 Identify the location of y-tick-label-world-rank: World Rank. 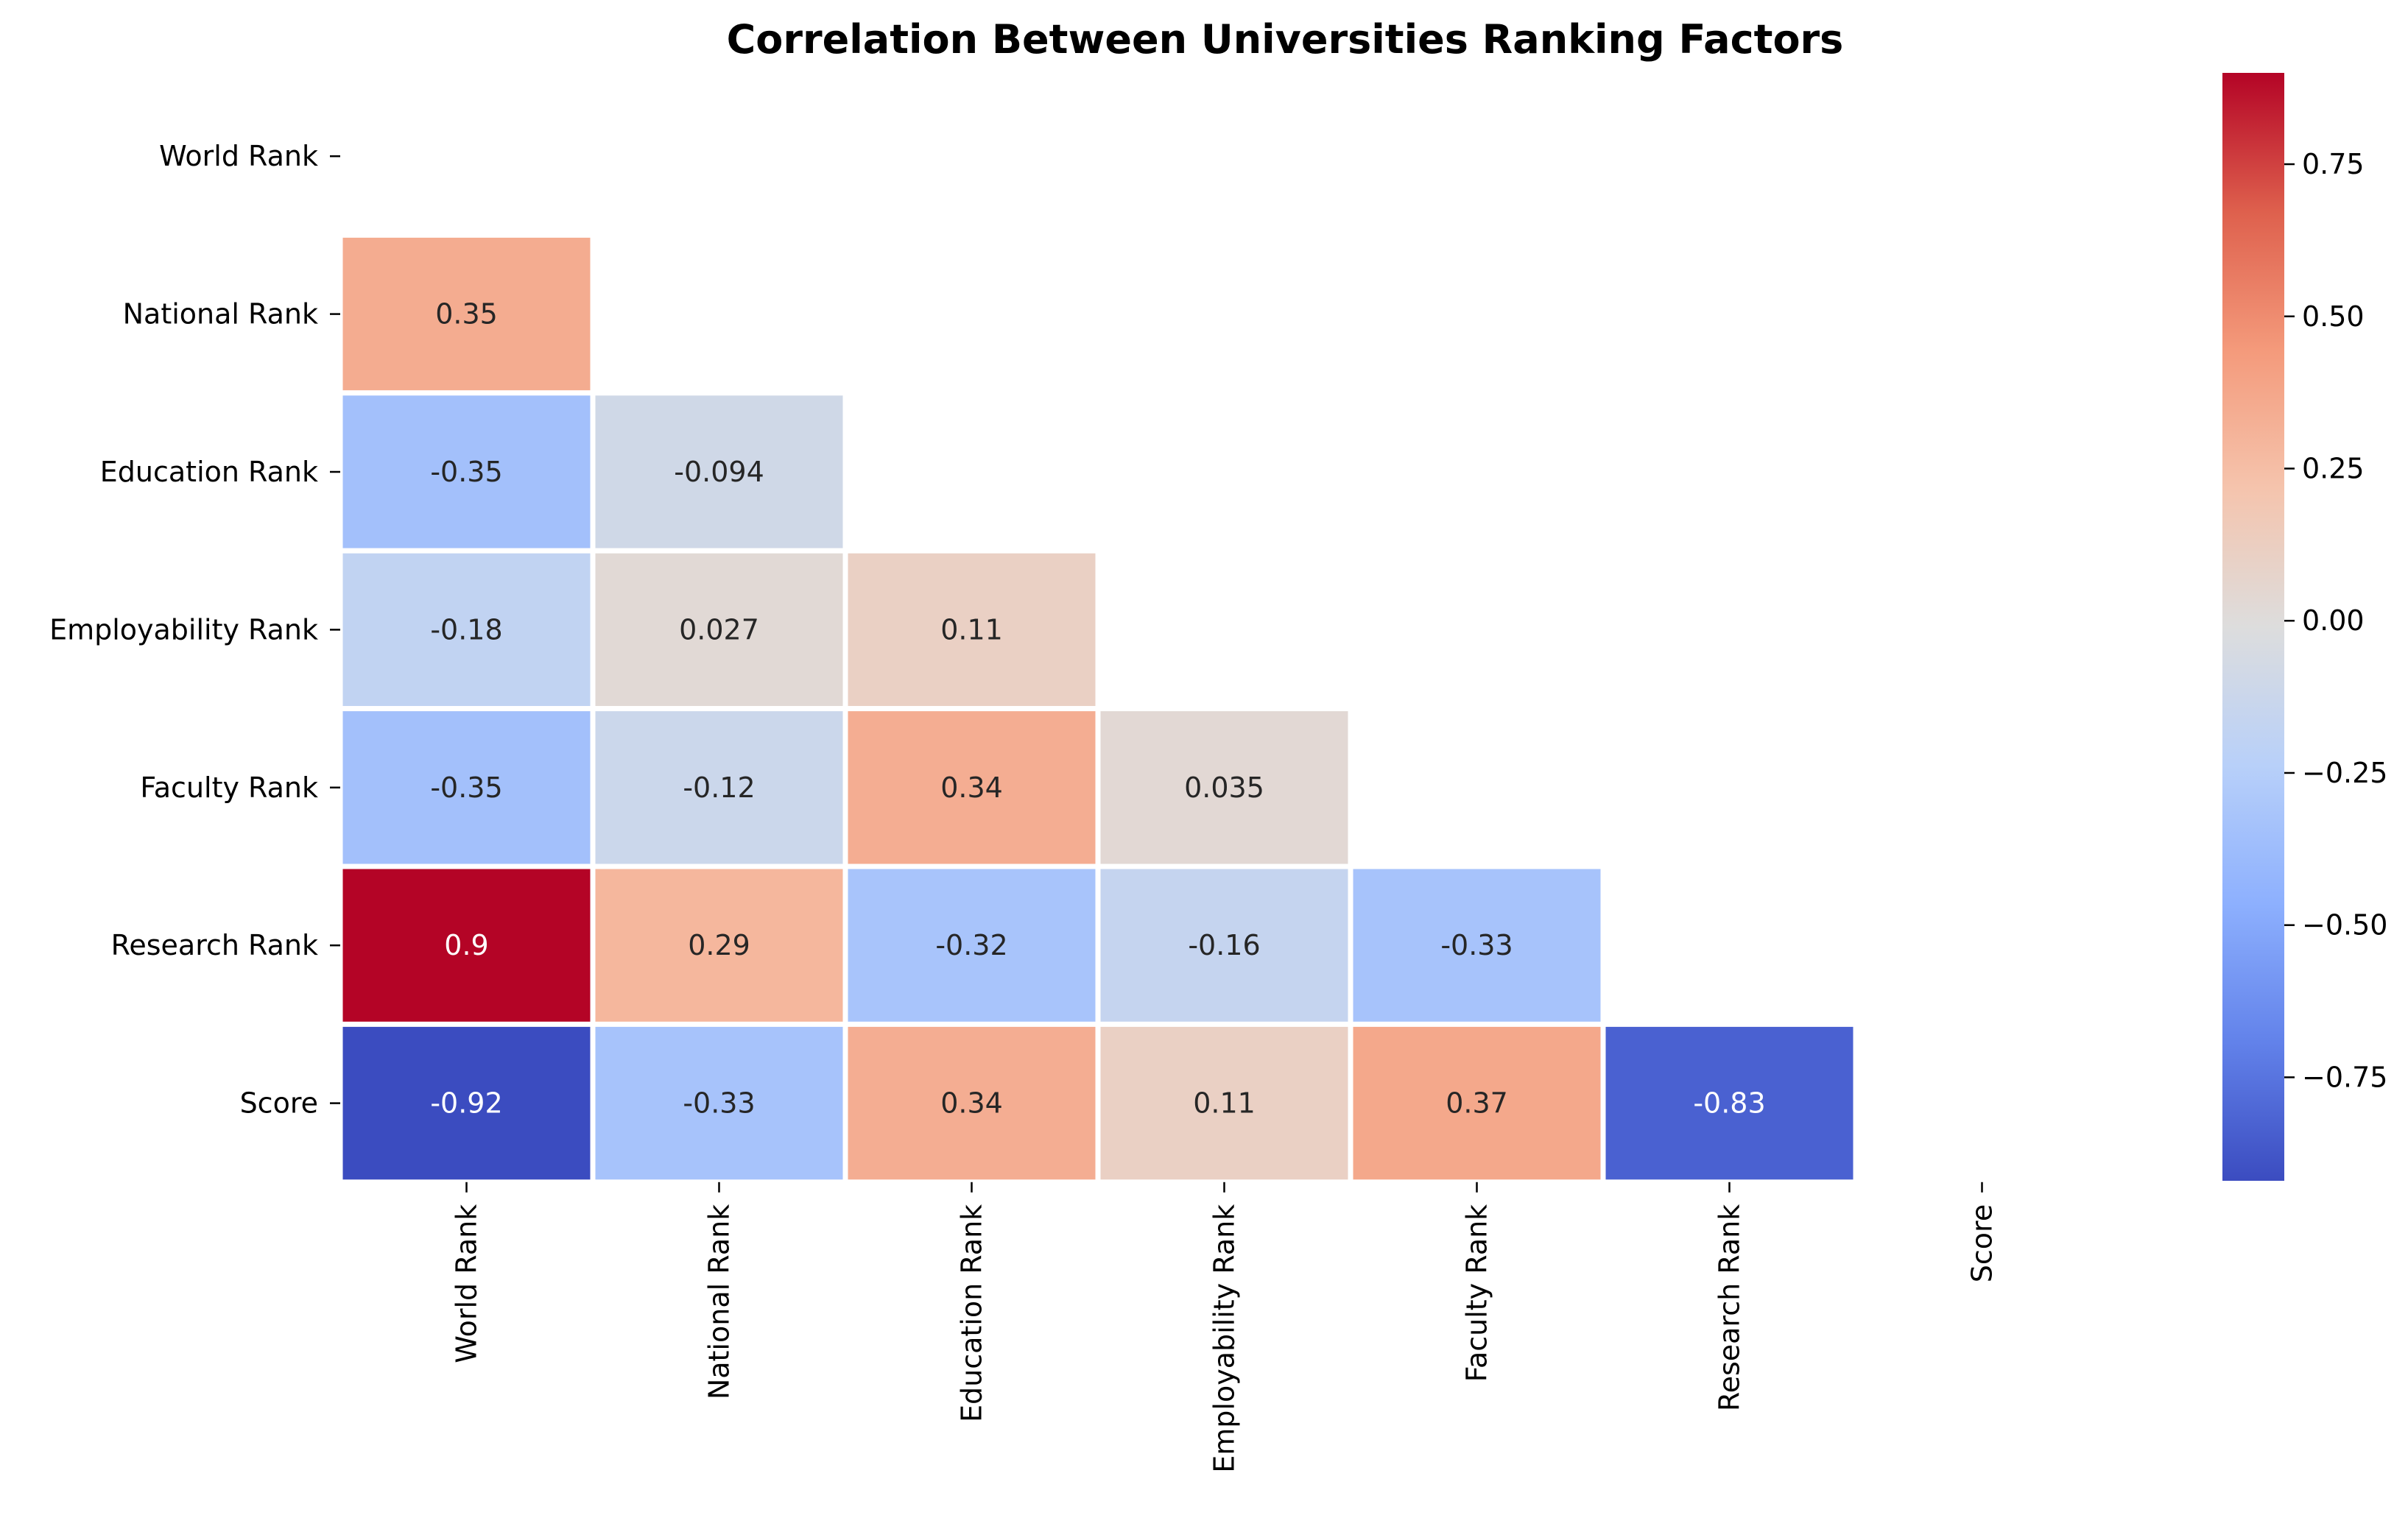
(238, 156).